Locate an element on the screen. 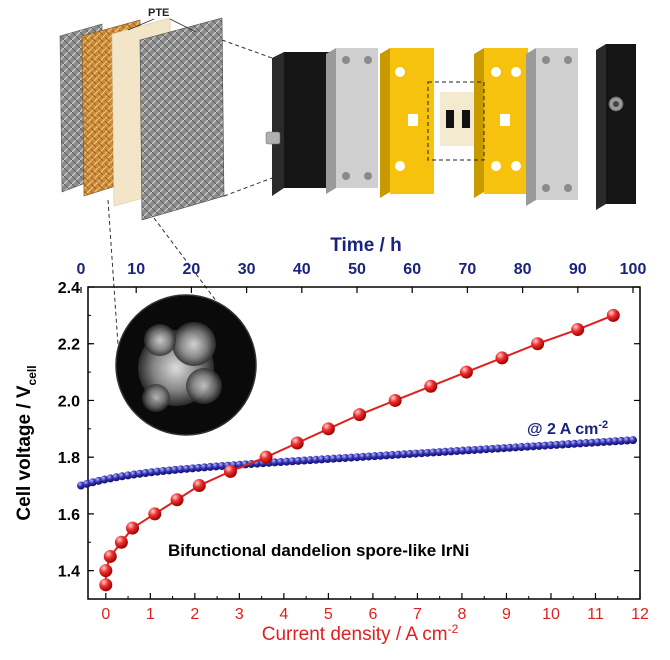 This screenshot has width=670, height=660. top-tick-label: 80 is located at coordinates (523, 269).